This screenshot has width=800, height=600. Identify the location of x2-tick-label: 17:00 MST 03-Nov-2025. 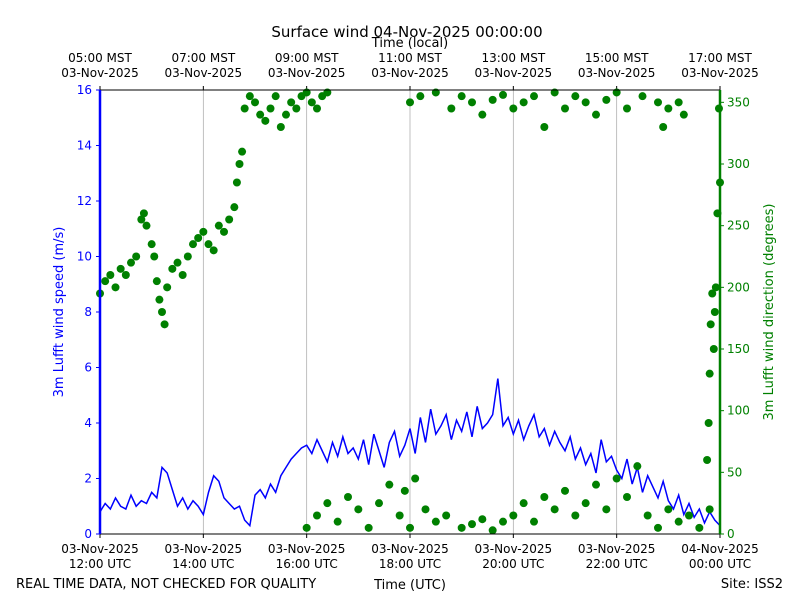
(720, 65).